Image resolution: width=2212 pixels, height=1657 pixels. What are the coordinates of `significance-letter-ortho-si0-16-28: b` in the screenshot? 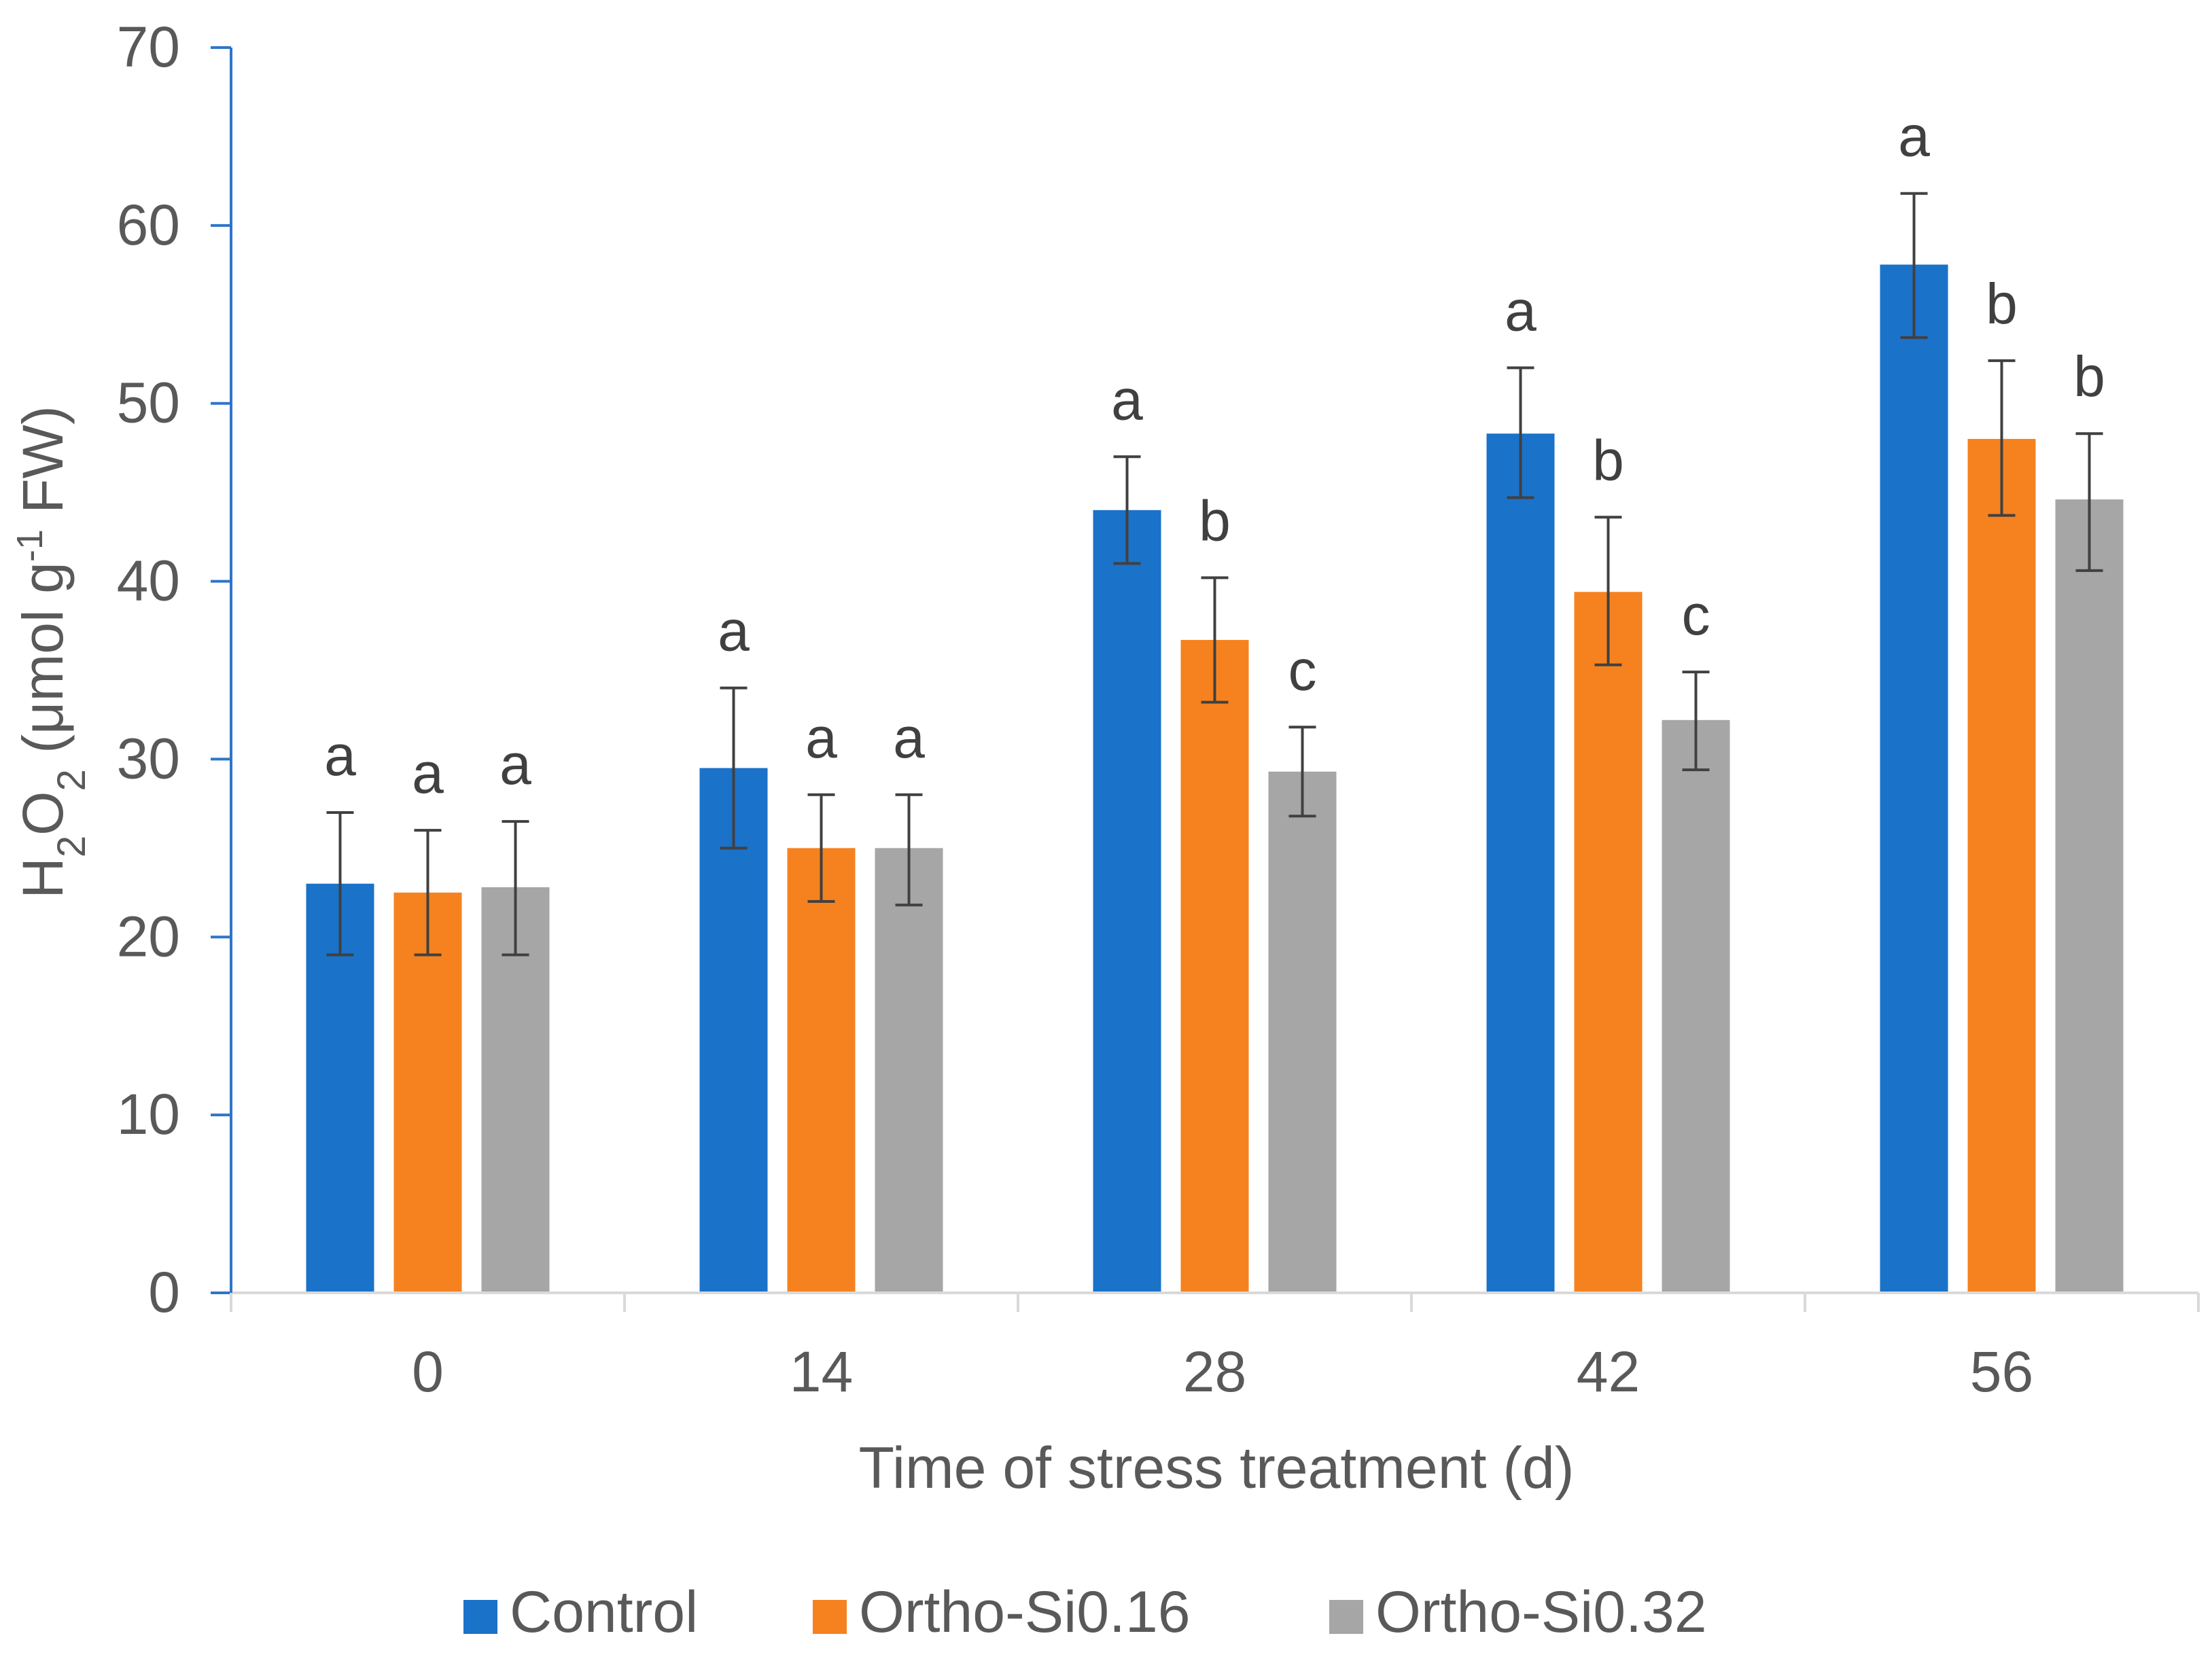 It's located at (1215, 520).